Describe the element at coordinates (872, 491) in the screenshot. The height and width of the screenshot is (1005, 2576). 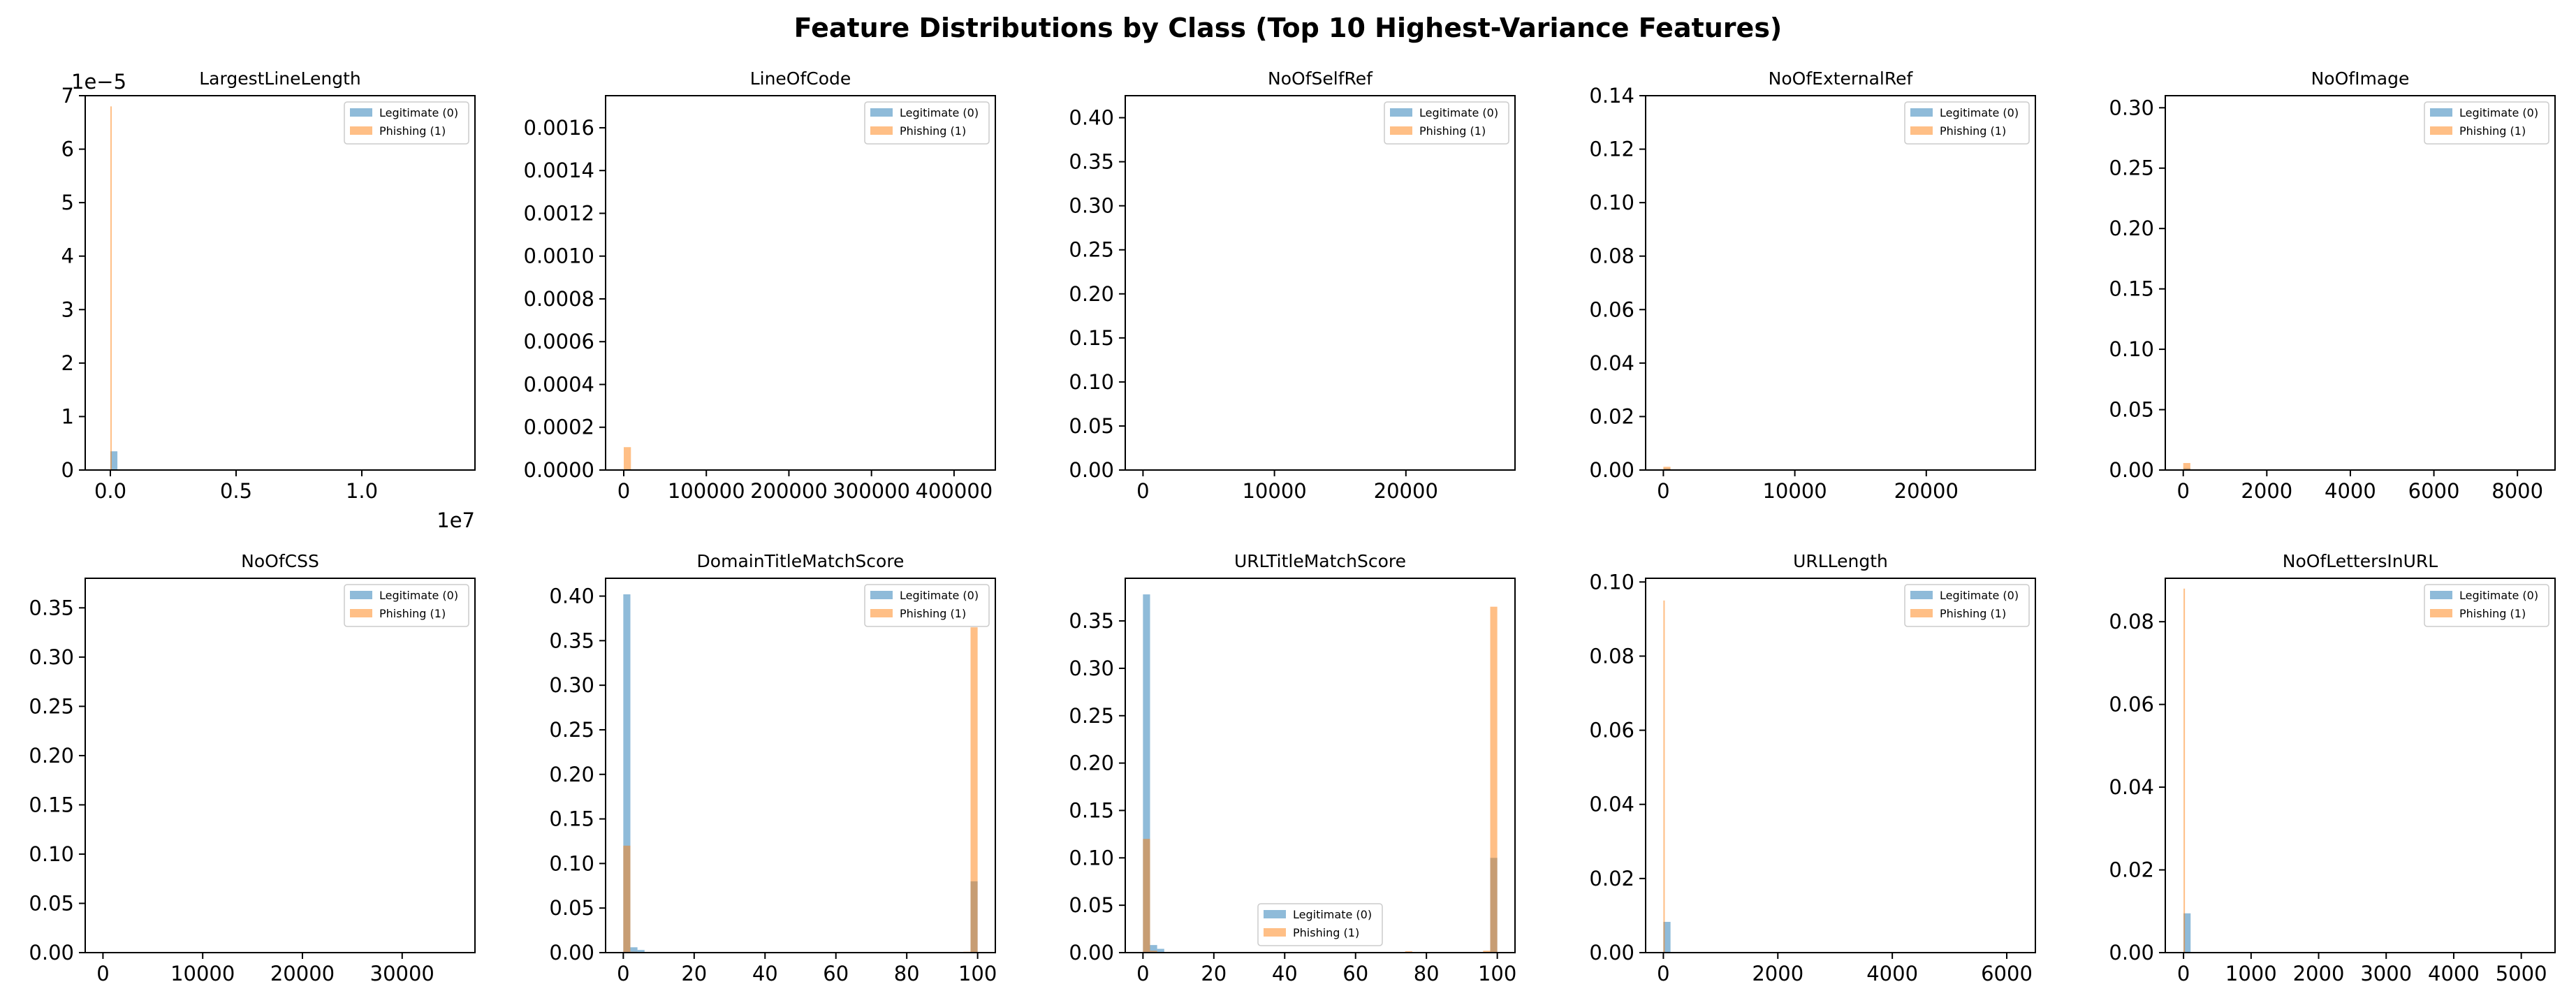
I see `x-tick-label: 300000` at that location.